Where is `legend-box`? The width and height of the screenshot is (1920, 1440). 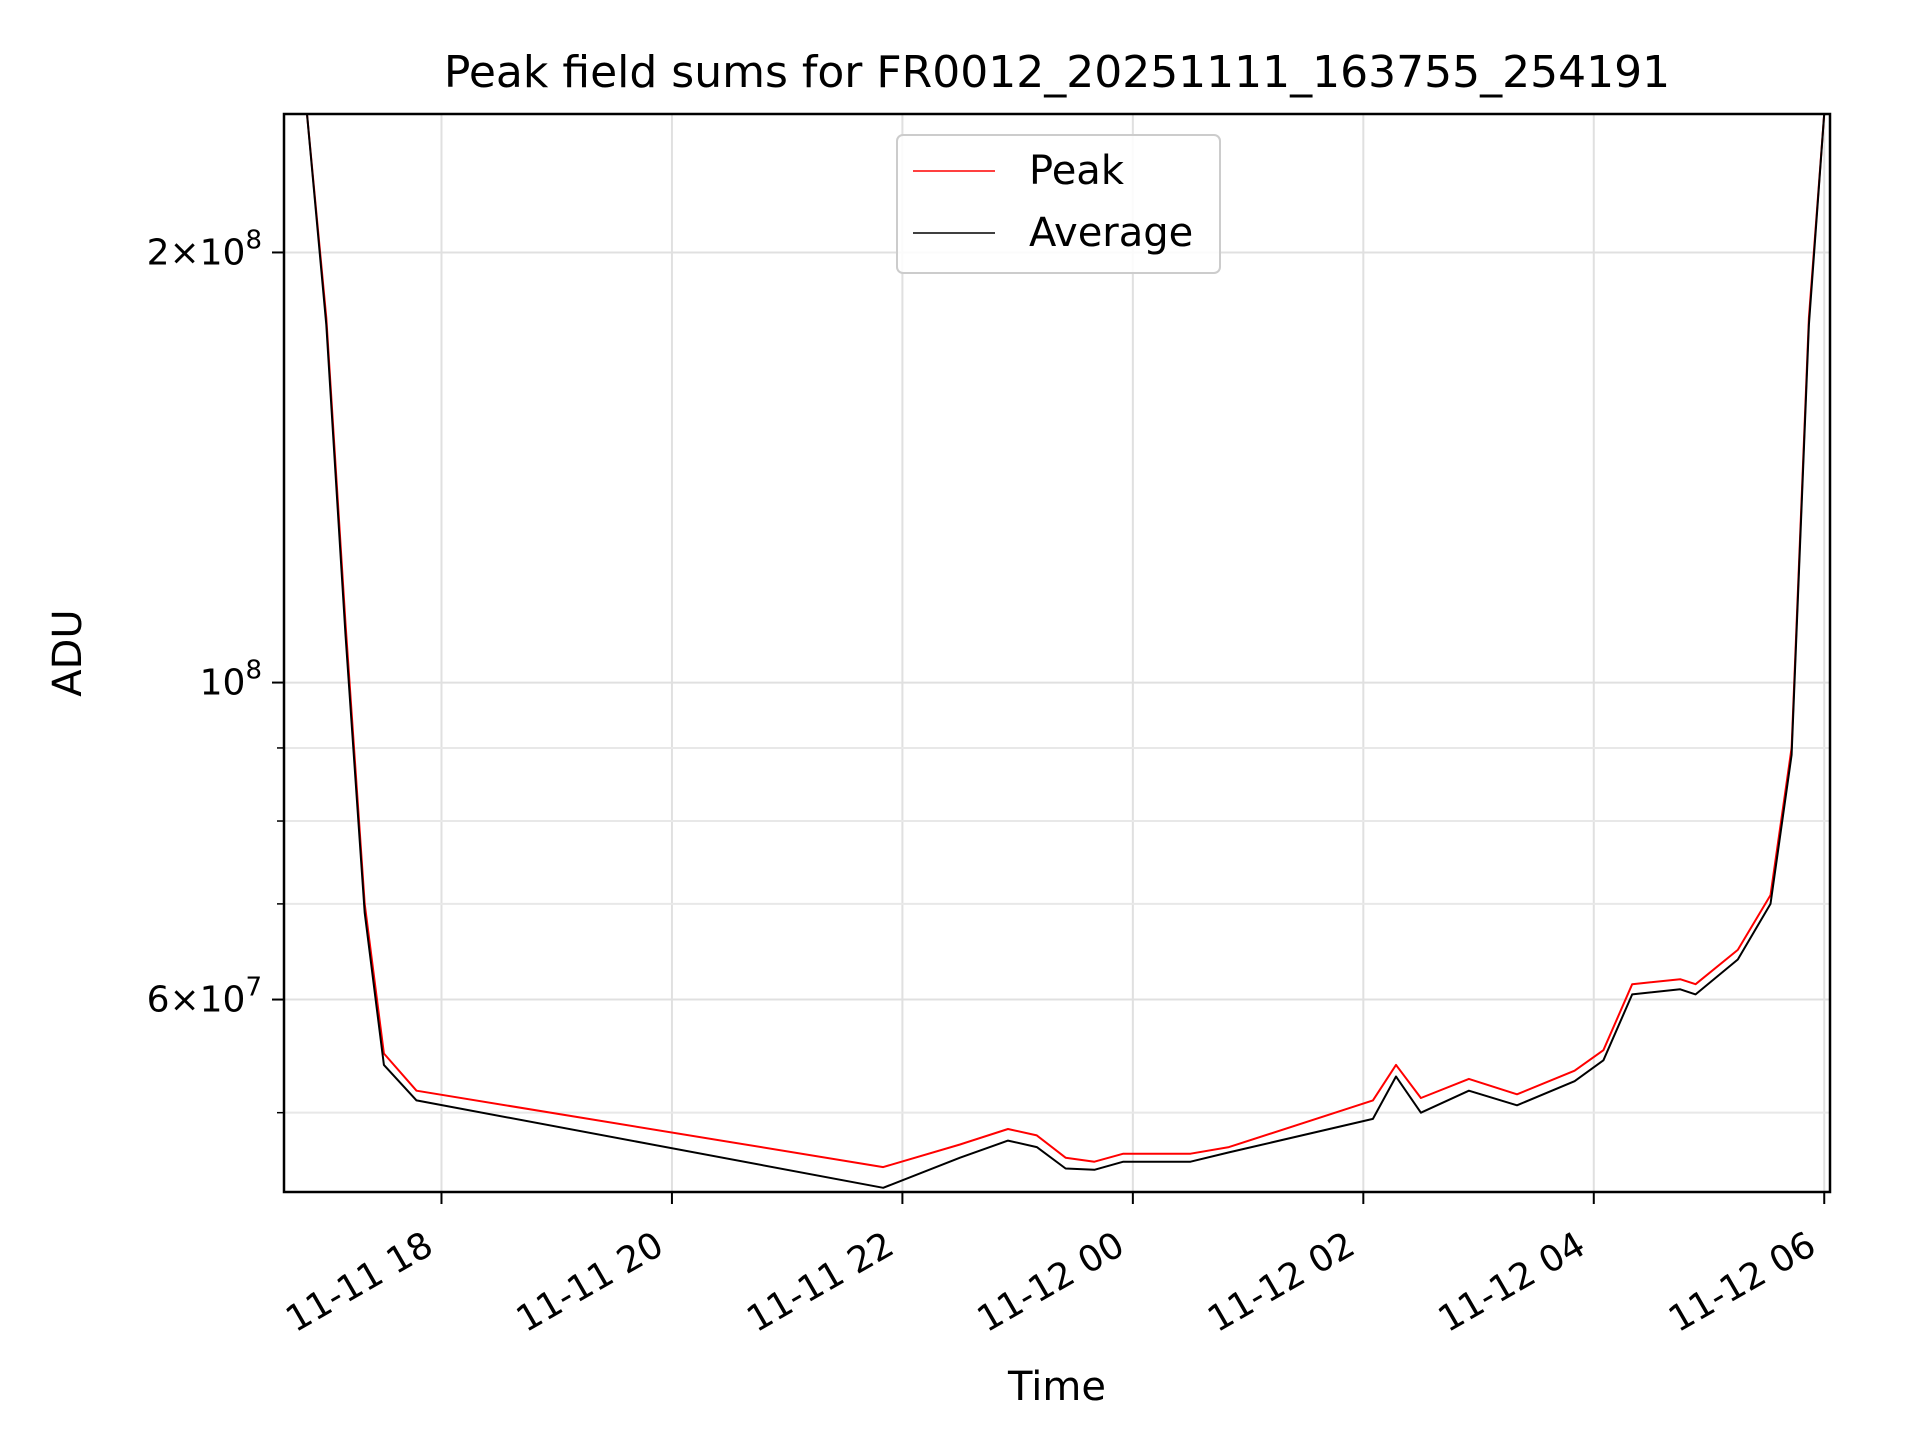 legend-box is located at coordinates (1058, 204).